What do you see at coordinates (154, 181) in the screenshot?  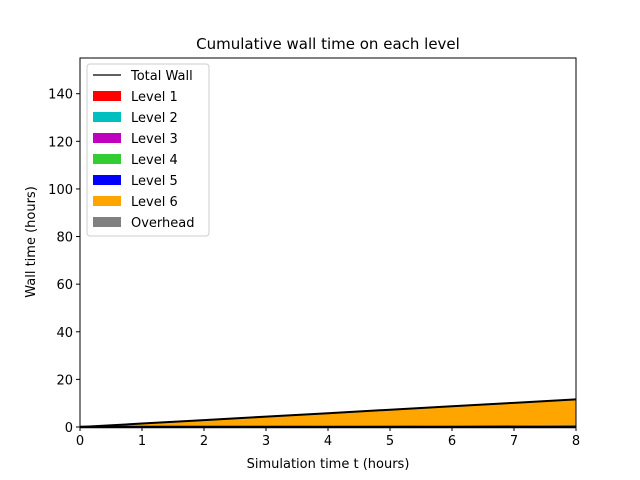 I see `legend-label-level-5: Level 5` at bounding box center [154, 181].